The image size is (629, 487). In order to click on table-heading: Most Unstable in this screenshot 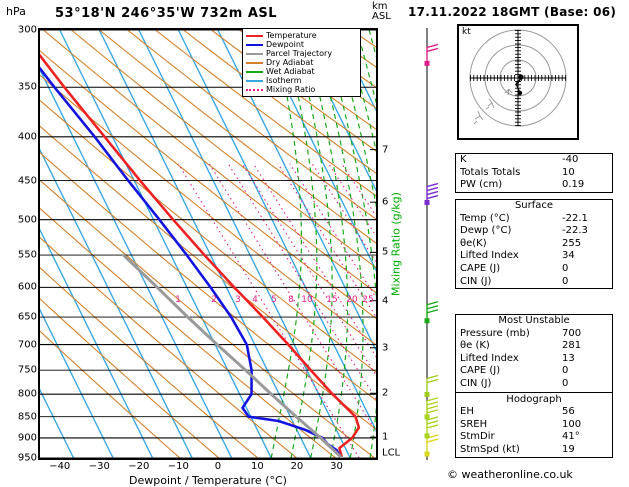, I will do `click(534, 320)`.